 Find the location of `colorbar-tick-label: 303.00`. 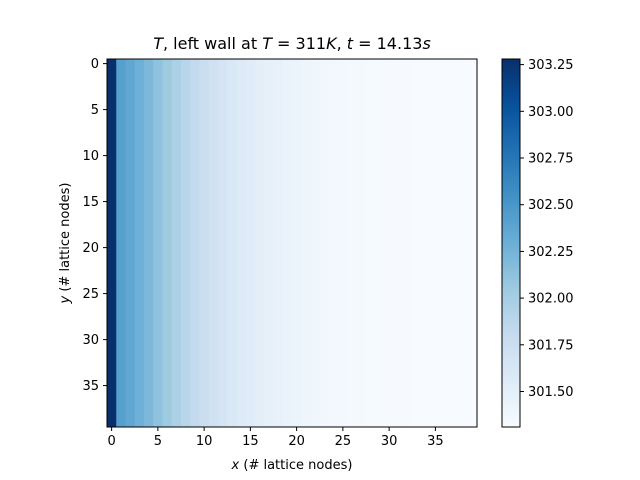

colorbar-tick-label: 303.00 is located at coordinates (551, 112).